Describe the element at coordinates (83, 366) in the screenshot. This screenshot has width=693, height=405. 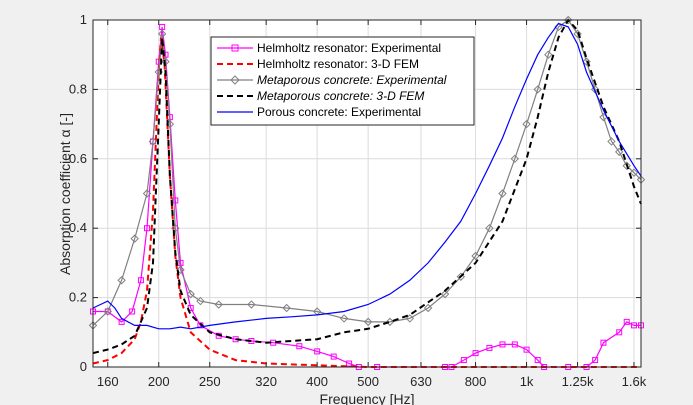
I see `y-tick-label: 0` at that location.